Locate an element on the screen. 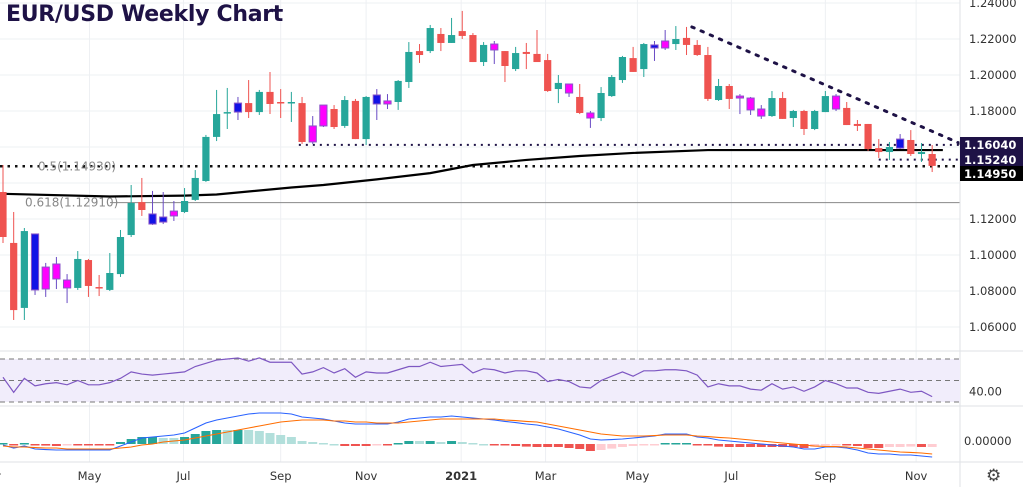  macd-signal-line is located at coordinates (467, 436).